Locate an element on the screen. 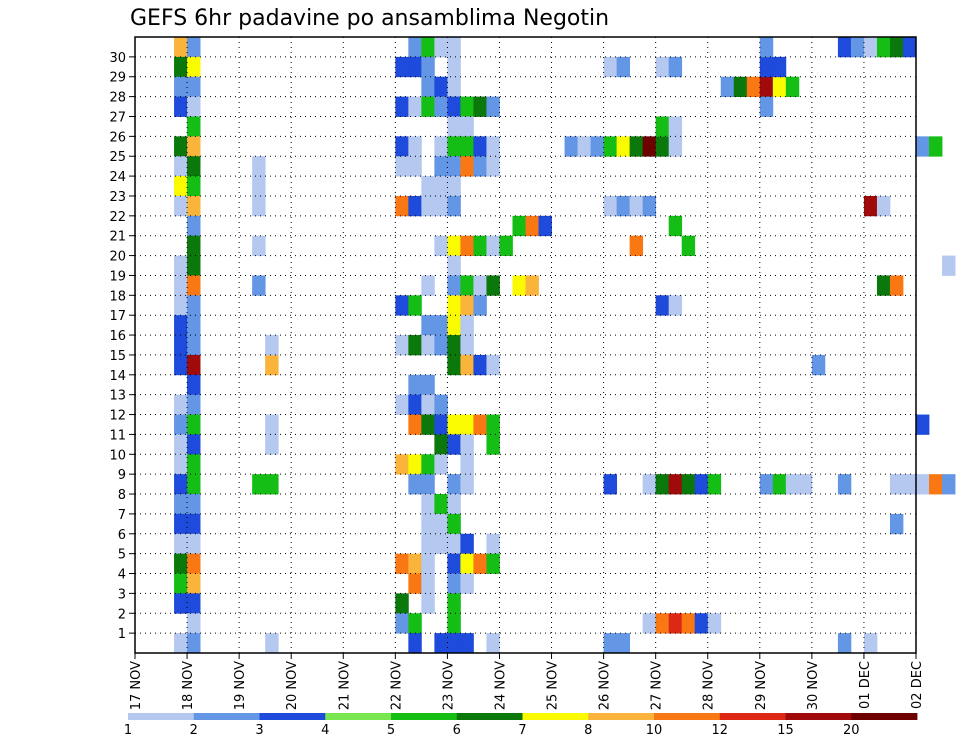 This screenshot has height=742, width=960. y-tick-label: 4 is located at coordinates (122, 575).